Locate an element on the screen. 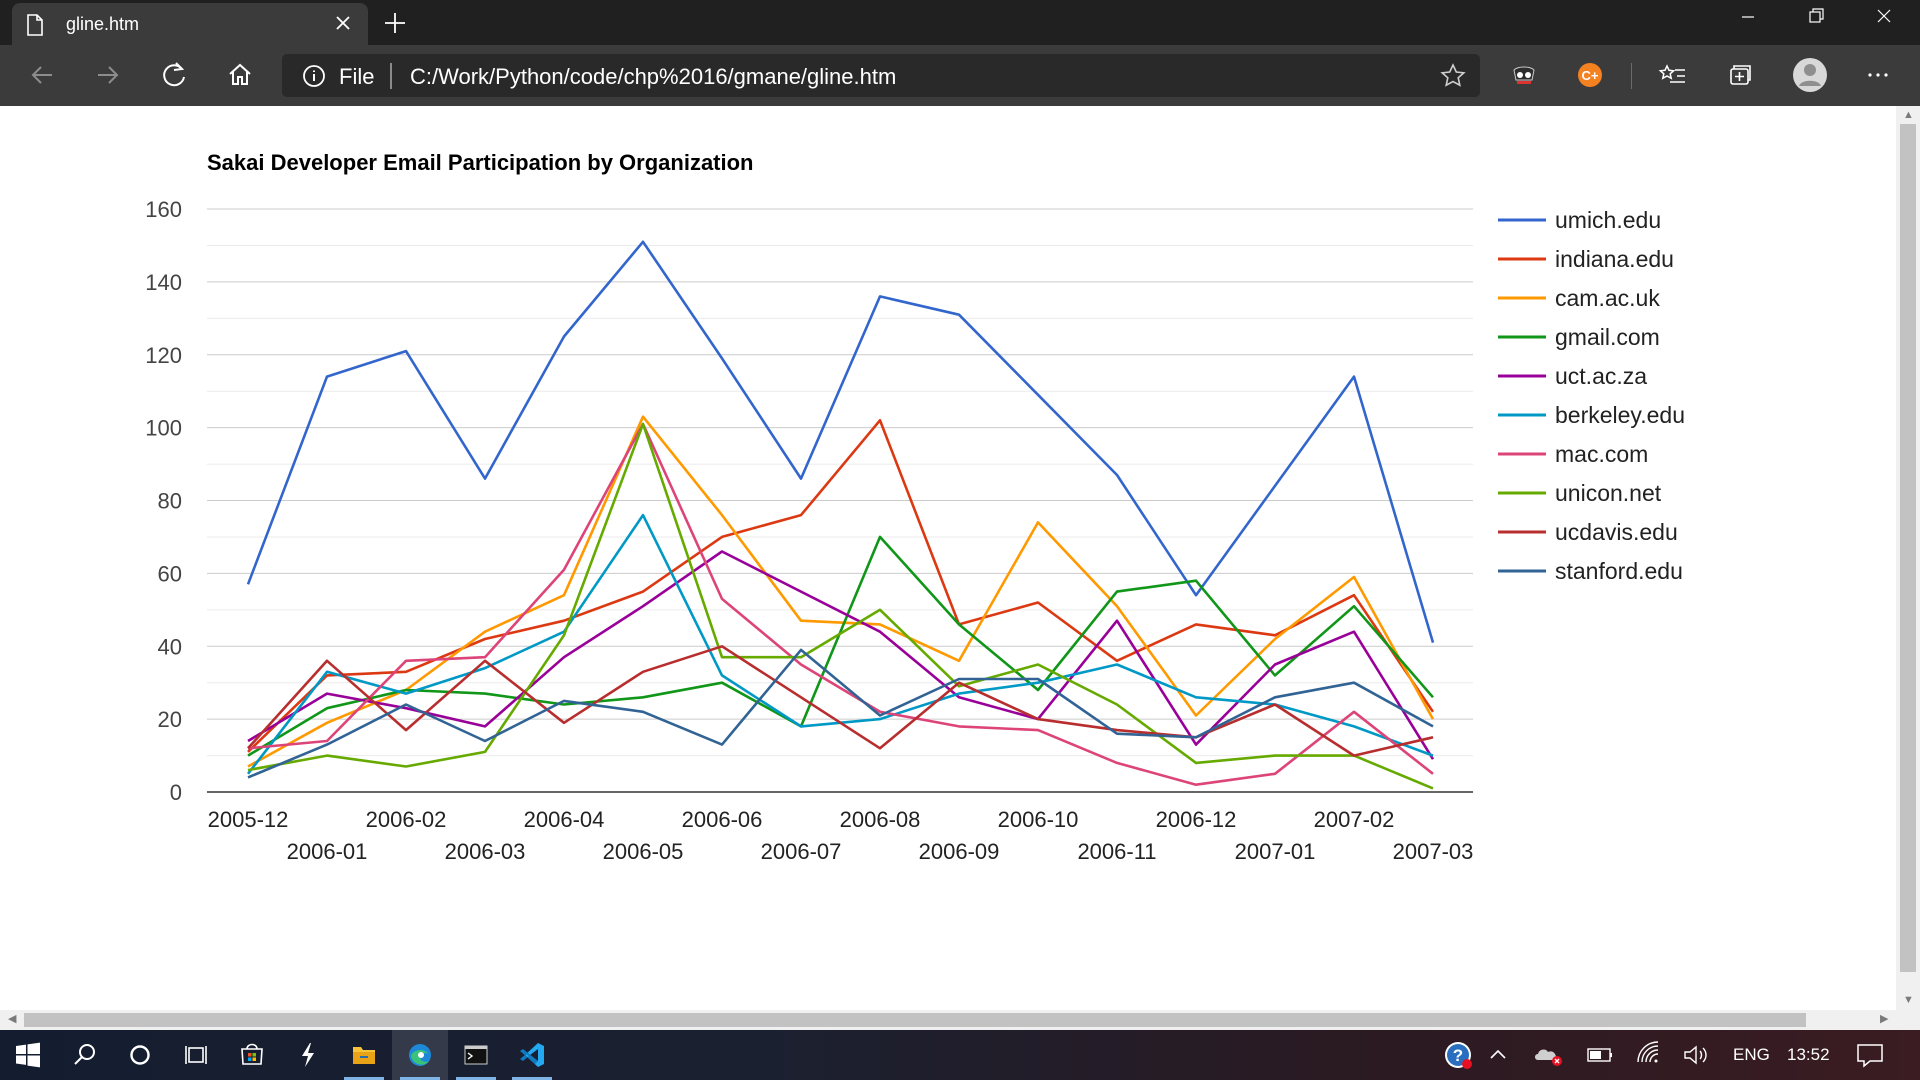  y-tick-label: 100 is located at coordinates (163, 428).